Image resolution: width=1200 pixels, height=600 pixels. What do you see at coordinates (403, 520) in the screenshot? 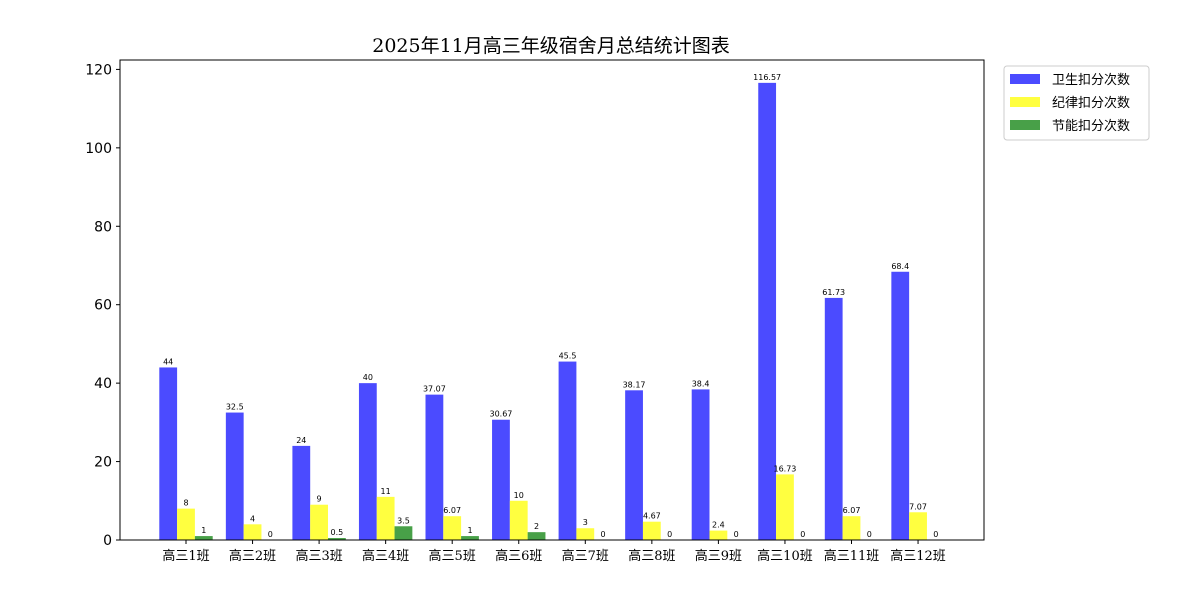
I see `data-label: 3.5` at bounding box center [403, 520].